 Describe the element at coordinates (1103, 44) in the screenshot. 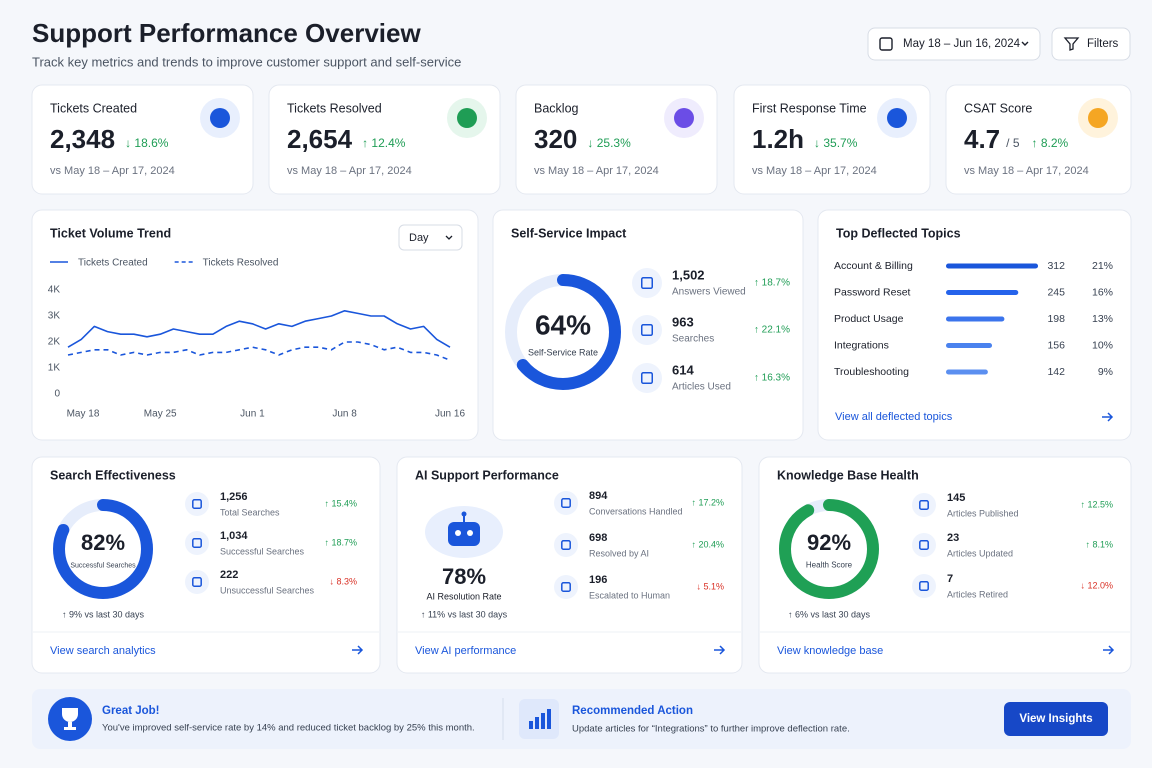

I see `filters-label: Filters` at that location.